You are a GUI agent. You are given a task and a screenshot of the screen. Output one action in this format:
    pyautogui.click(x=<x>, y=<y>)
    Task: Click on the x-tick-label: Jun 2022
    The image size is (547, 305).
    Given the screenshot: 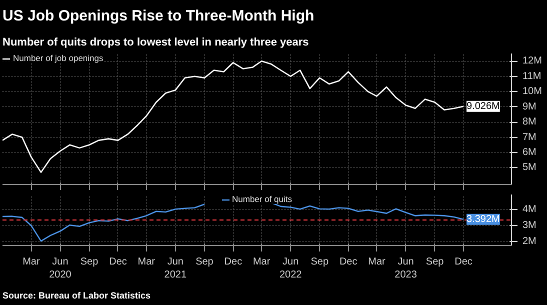 What is the action you would take?
    pyautogui.click(x=290, y=268)
    